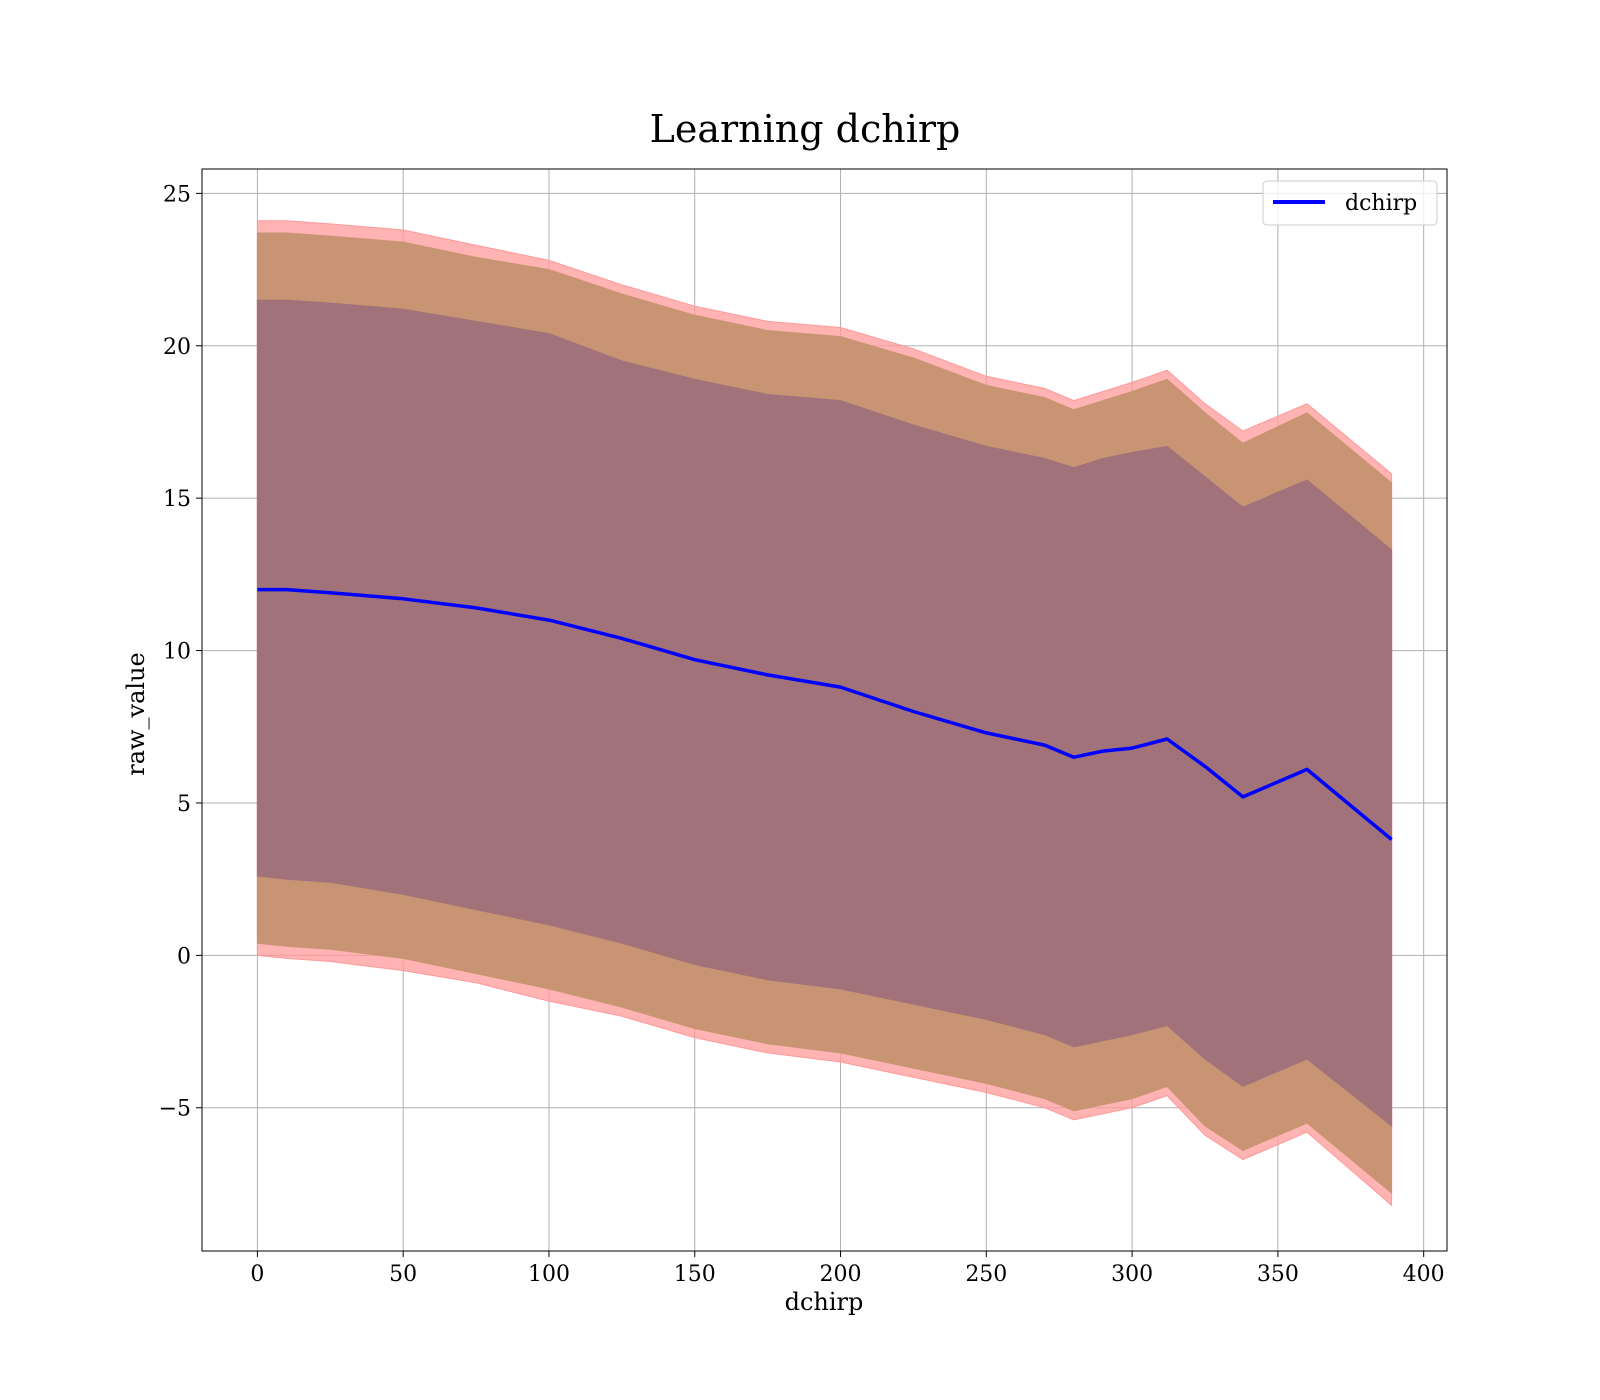 This screenshot has height=1400, width=1600. What do you see at coordinates (136, 714) in the screenshot?
I see `y-axis-label: raw_value` at bounding box center [136, 714].